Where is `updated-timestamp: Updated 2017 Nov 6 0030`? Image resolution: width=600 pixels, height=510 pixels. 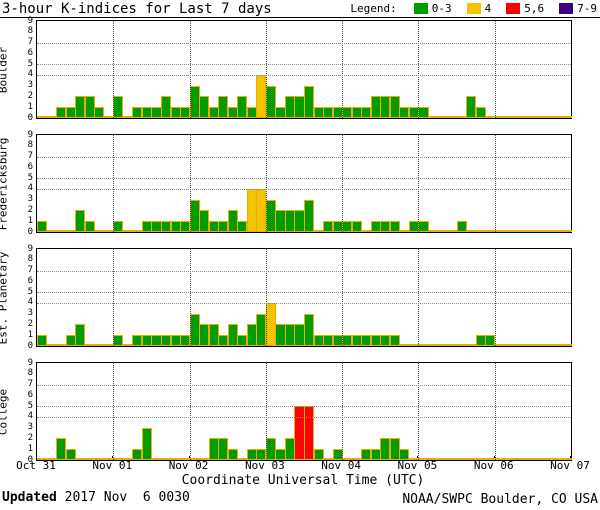
updated-timestamp: Updated 2017 Nov 6 0030 is located at coordinates (96, 497).